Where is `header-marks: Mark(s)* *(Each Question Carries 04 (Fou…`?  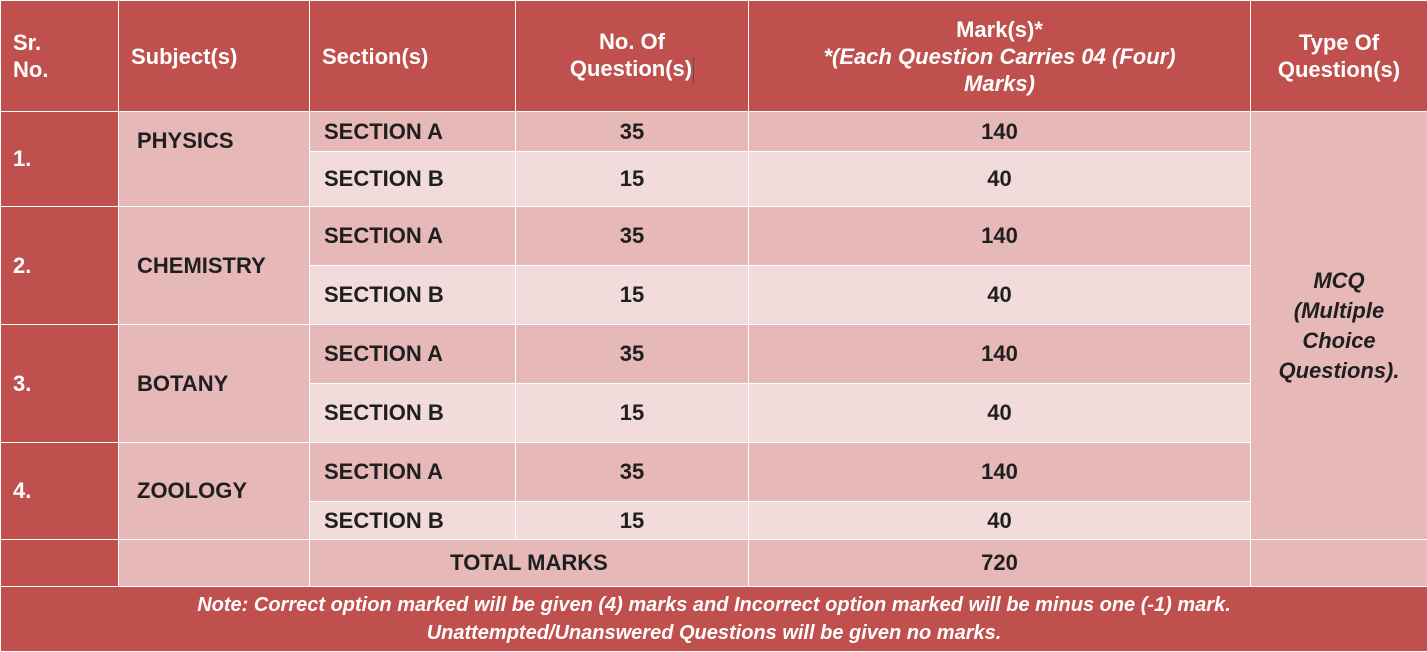
header-marks: Mark(s)* *(Each Question Carries 04 (Fou… is located at coordinates (1000, 56).